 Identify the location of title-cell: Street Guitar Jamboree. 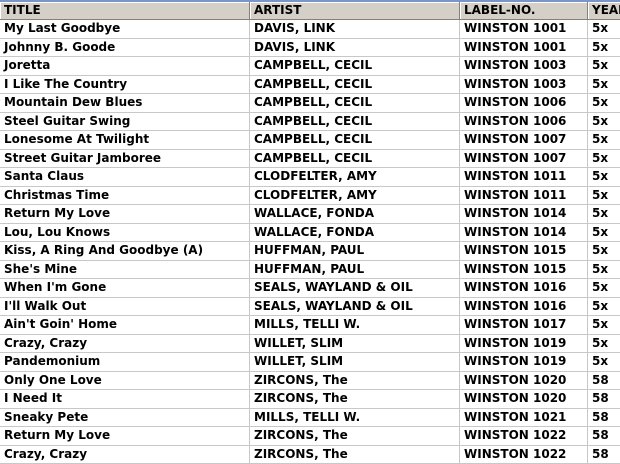
(125, 159).